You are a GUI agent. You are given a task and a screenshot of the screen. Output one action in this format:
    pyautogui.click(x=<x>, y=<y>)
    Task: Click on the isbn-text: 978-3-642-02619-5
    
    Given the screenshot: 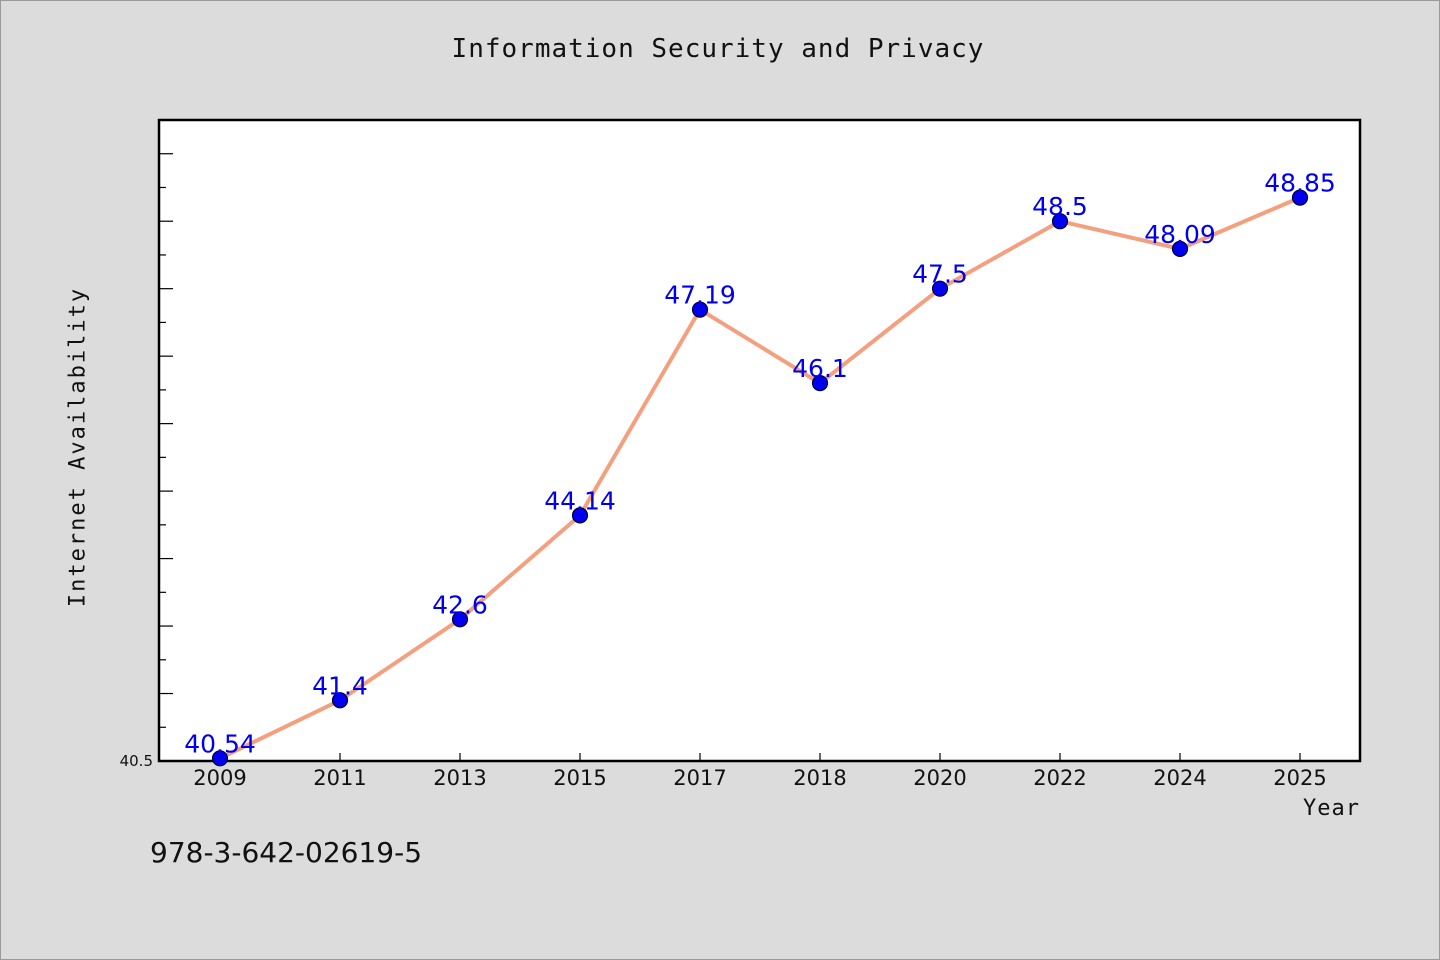 What is the action you would take?
    pyautogui.click(x=286, y=852)
    